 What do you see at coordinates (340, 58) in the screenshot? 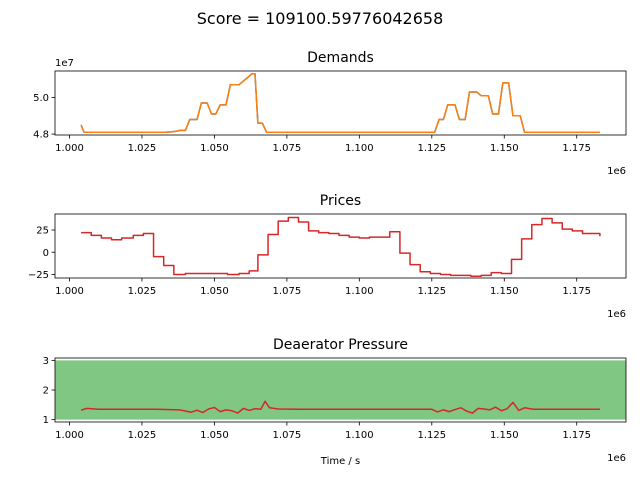
I see `chart-0-title: Demands` at bounding box center [340, 58].